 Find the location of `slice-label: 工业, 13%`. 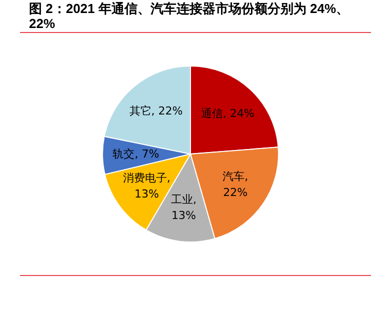

slice-label: 工业, 13% is located at coordinates (183, 207).